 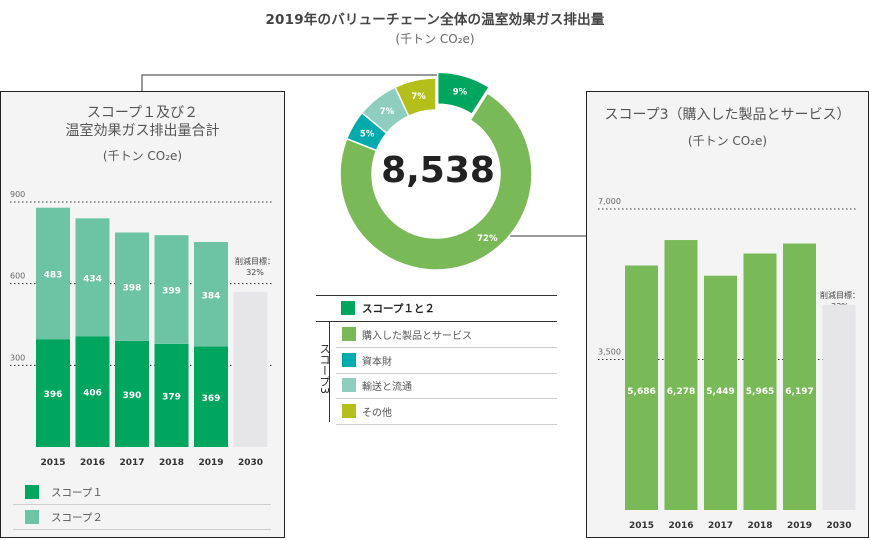 I want to click on bar-label-scope1: 369, so click(x=211, y=399).